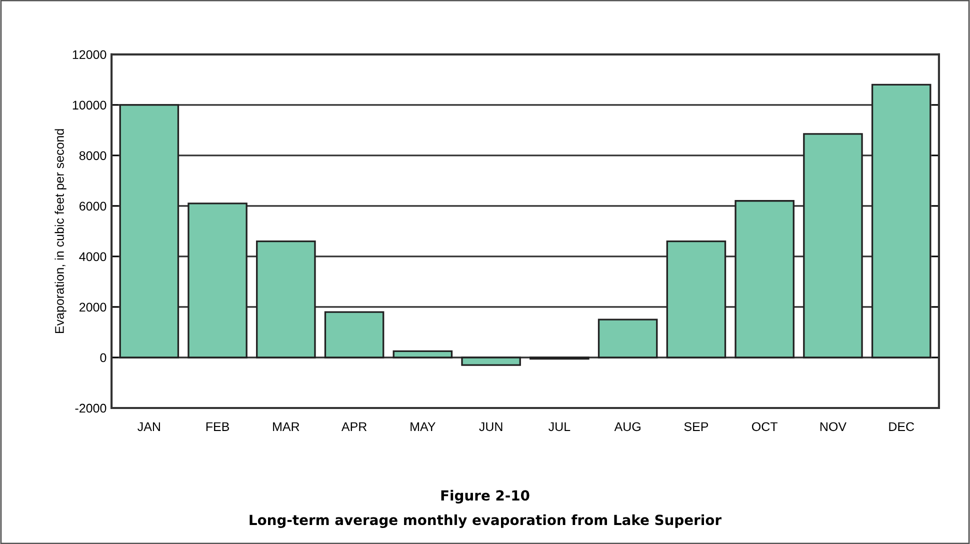  I want to click on x-tick-label: JUN, so click(490, 427).